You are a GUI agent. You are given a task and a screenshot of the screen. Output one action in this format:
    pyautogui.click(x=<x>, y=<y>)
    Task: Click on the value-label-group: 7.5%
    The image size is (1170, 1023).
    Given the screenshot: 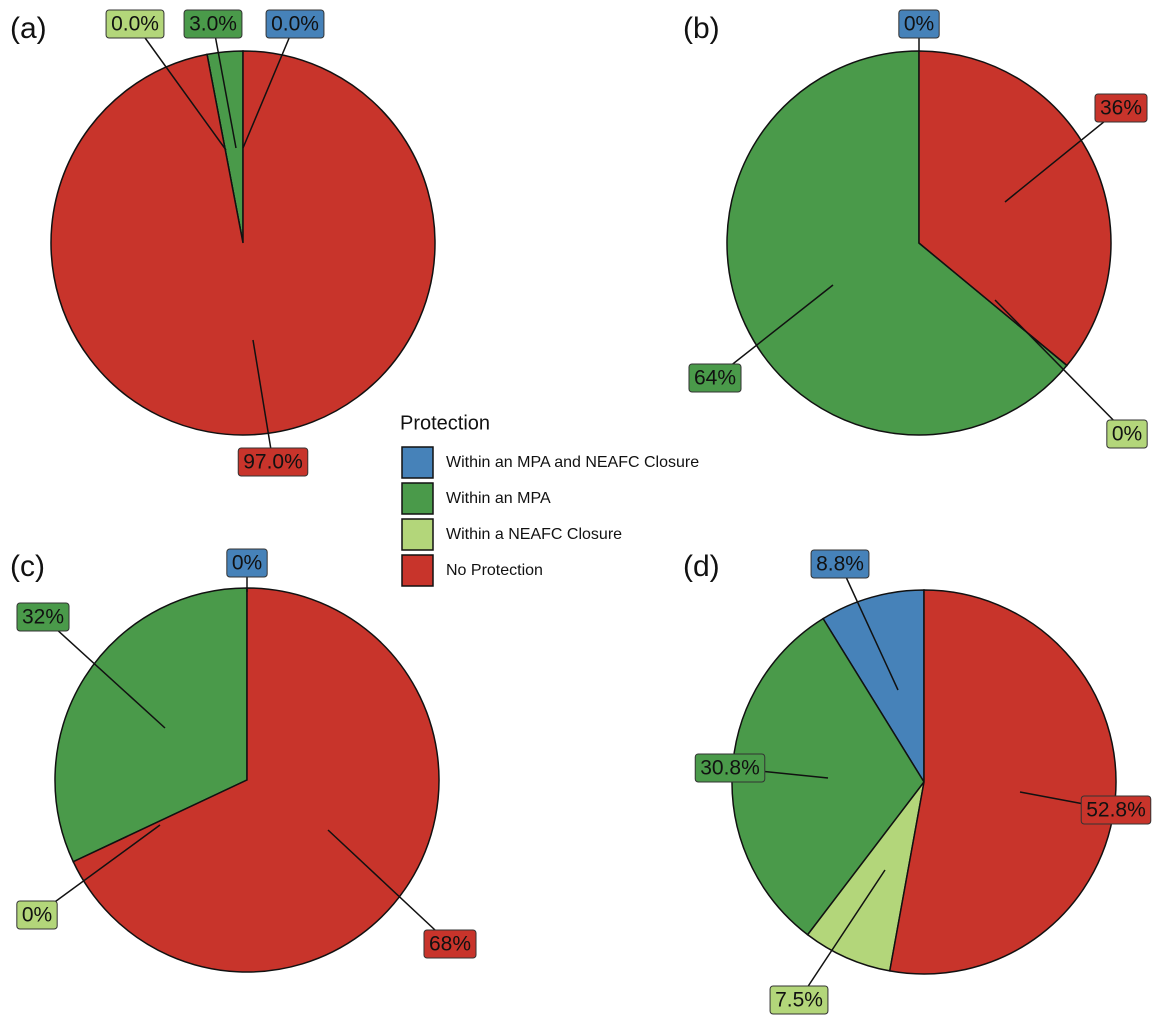 What is the action you would take?
    pyautogui.click(x=799, y=1000)
    